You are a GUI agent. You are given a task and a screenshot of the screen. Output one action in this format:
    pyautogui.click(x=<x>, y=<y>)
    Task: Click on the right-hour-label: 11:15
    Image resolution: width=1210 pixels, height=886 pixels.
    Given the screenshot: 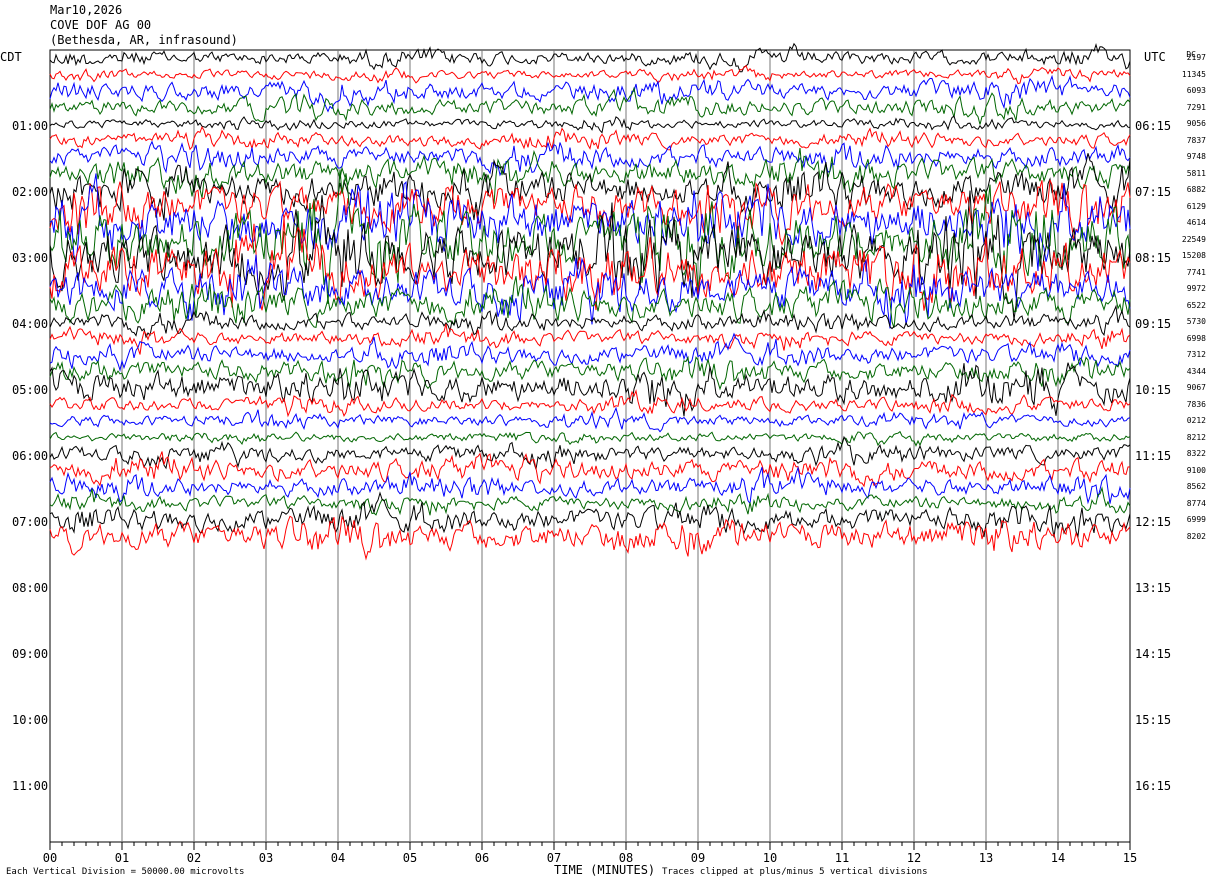 What is the action you would take?
    pyautogui.click(x=1153, y=456)
    